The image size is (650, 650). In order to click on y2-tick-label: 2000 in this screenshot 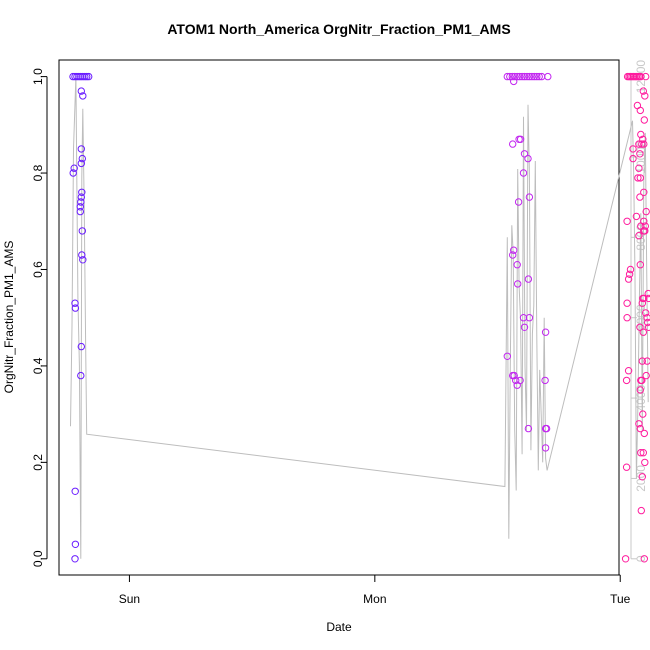, I will do `click(641, 478)`.